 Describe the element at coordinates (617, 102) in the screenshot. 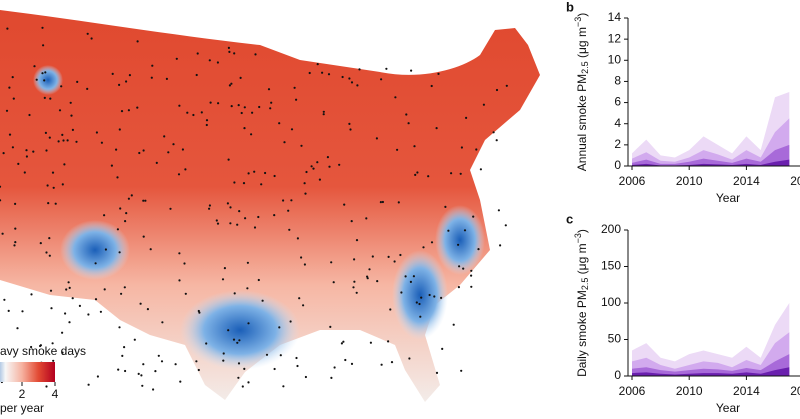

I see `y-tick-label: 6` at that location.